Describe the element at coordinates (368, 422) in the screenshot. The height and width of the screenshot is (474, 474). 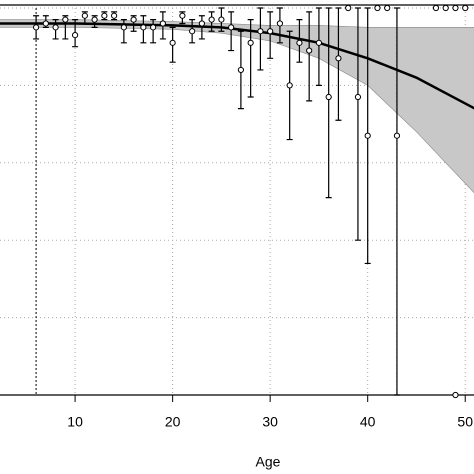
I see `x-tick-label: 40` at that location.